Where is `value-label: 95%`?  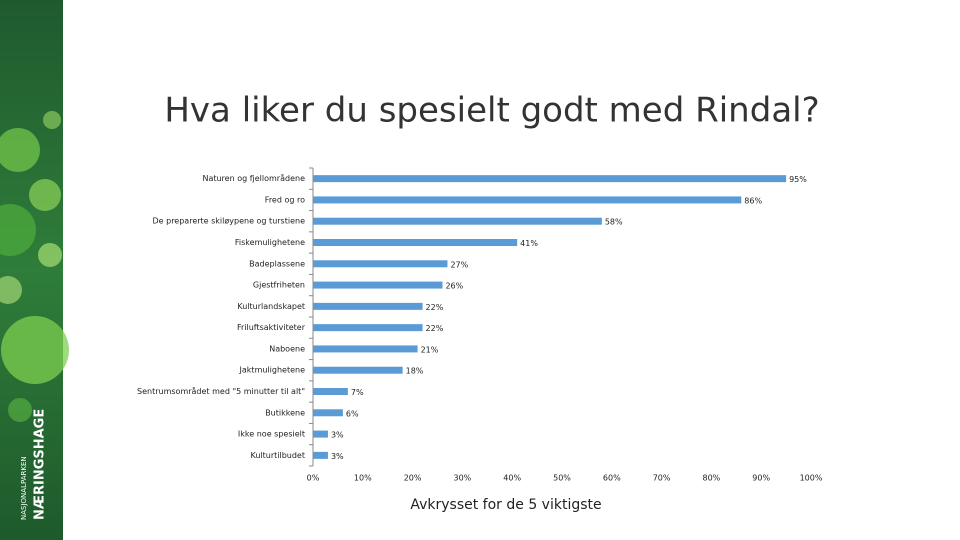 value-label: 95% is located at coordinates (798, 179).